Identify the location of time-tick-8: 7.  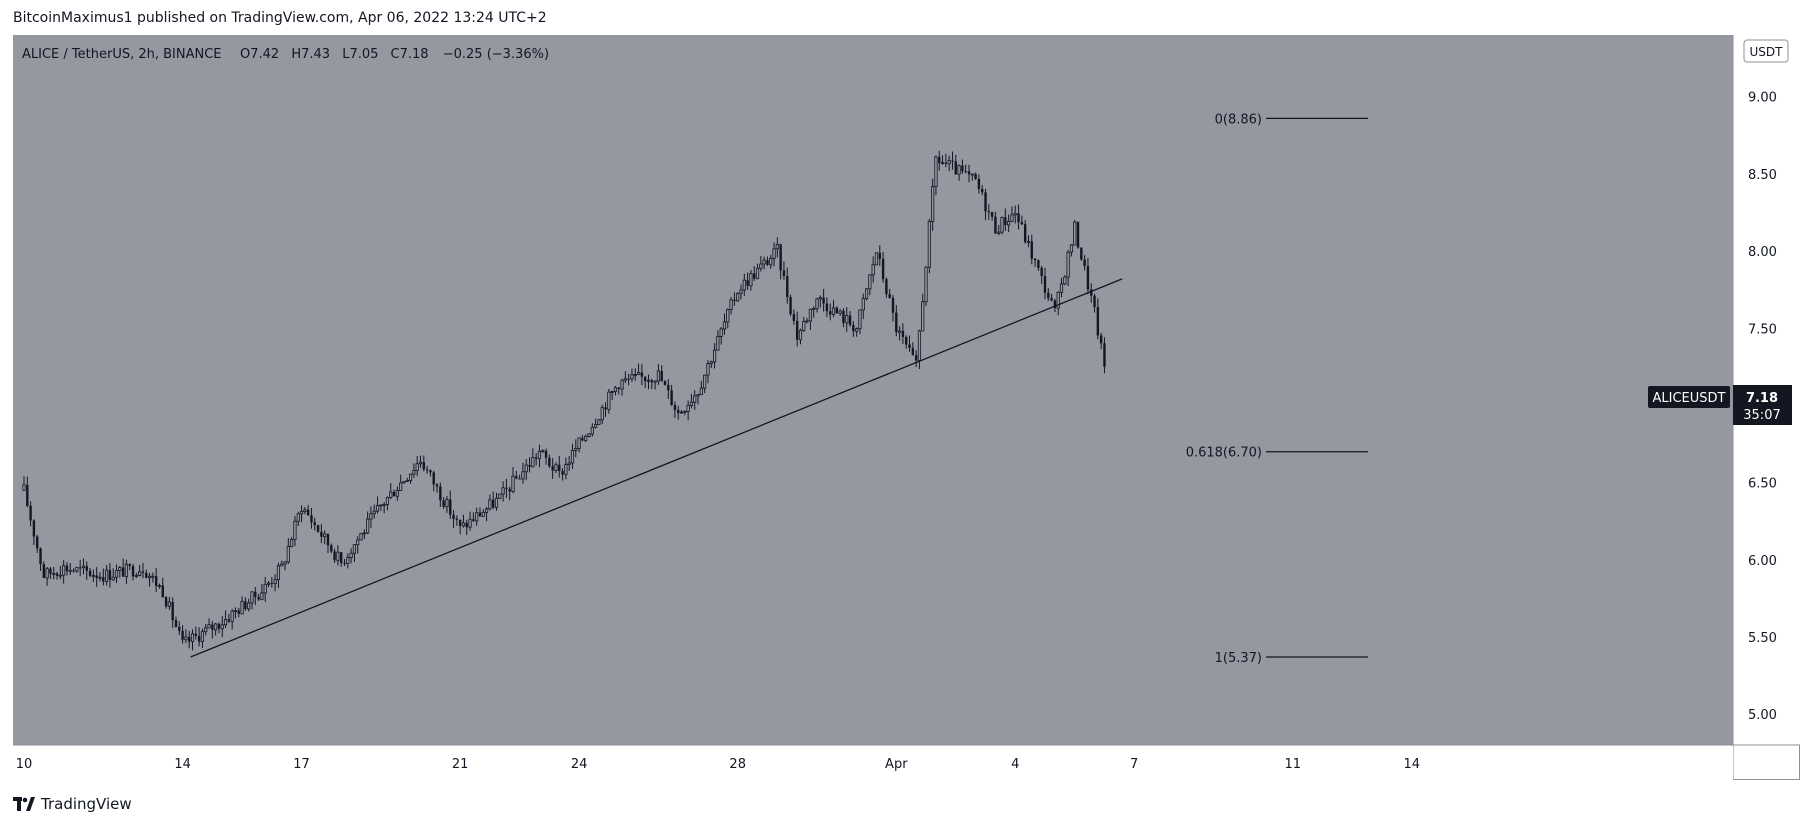
(1134, 764).